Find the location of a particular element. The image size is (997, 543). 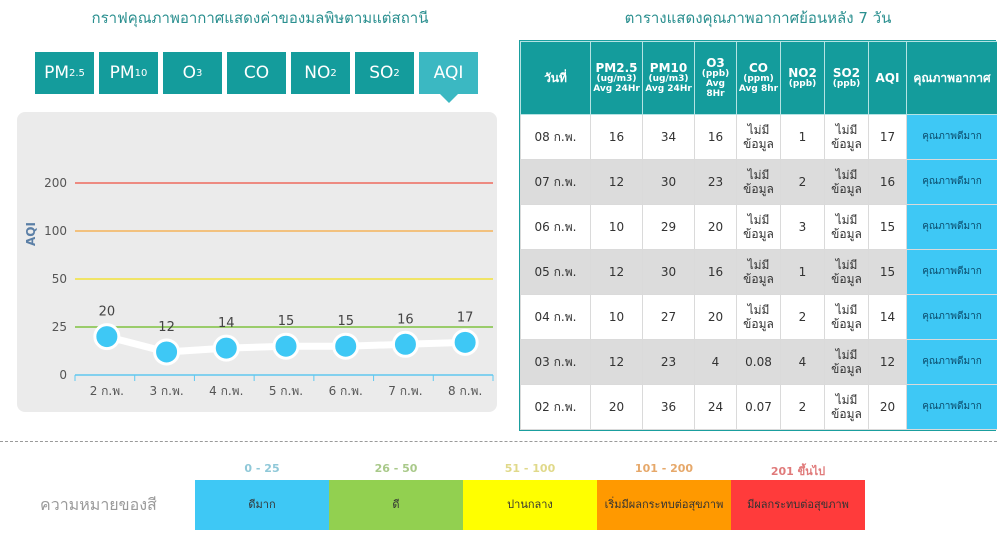

column-header: คุณภาพอากาศ is located at coordinates (951, 78).